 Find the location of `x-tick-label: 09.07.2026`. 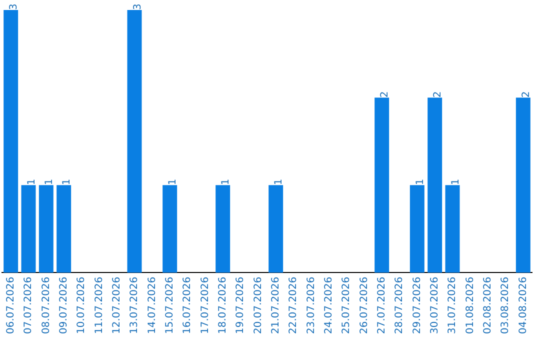

x-tick-label: 09.07.2026 is located at coordinates (64, 305).